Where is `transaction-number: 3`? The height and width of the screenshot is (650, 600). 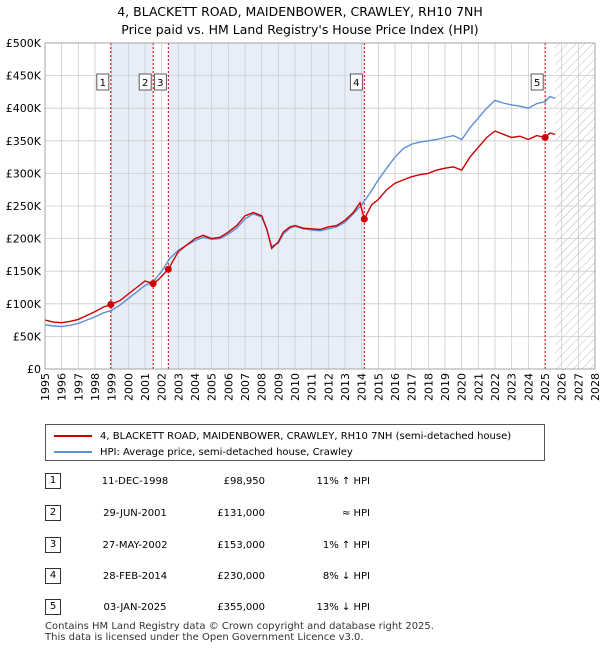 transaction-number: 3 is located at coordinates (53, 545).